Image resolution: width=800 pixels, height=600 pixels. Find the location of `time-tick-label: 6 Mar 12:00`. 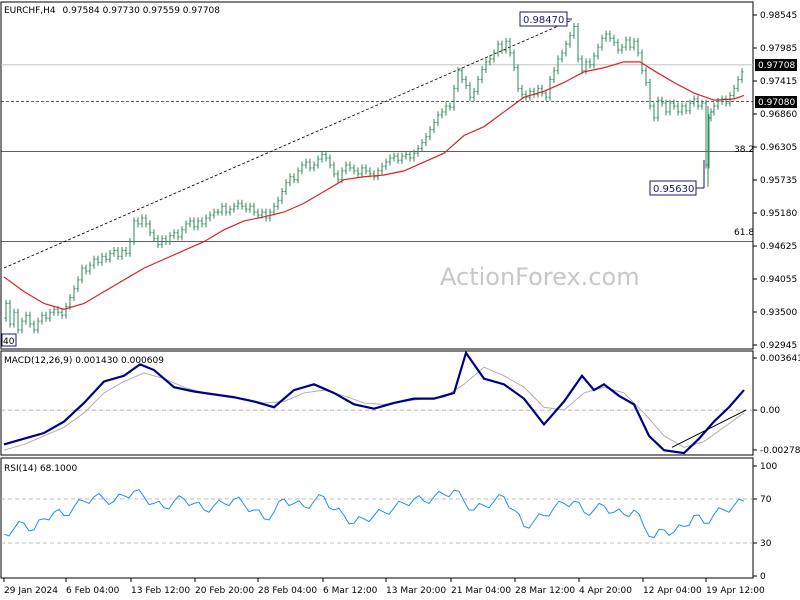

time-tick-label: 6 Mar 12:00 is located at coordinates (350, 591).